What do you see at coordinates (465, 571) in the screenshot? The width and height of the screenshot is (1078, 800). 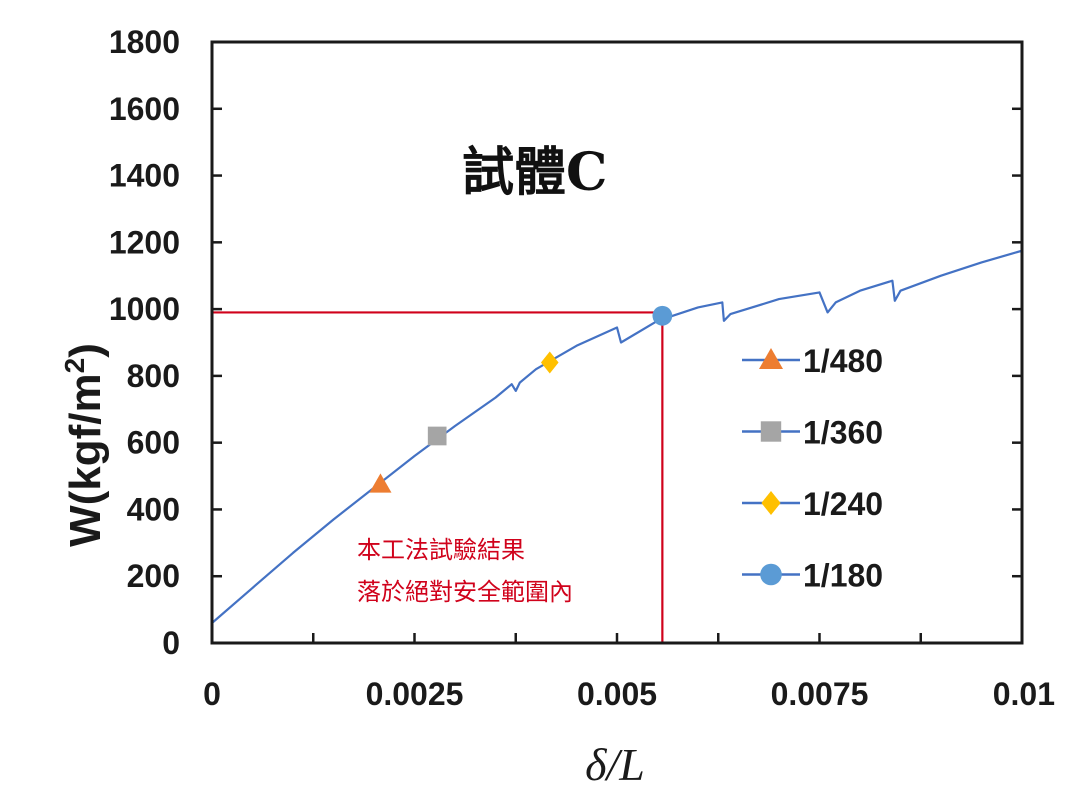 I see `annotation: 本工法試驗結果 落於絕對安全範圍內` at bounding box center [465, 571].